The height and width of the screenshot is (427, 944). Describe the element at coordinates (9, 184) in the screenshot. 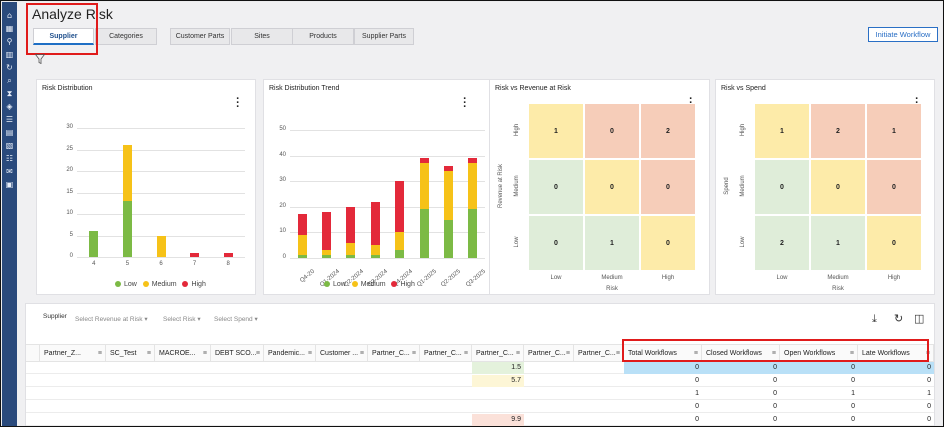

I see `building-icon: ▣` at that location.